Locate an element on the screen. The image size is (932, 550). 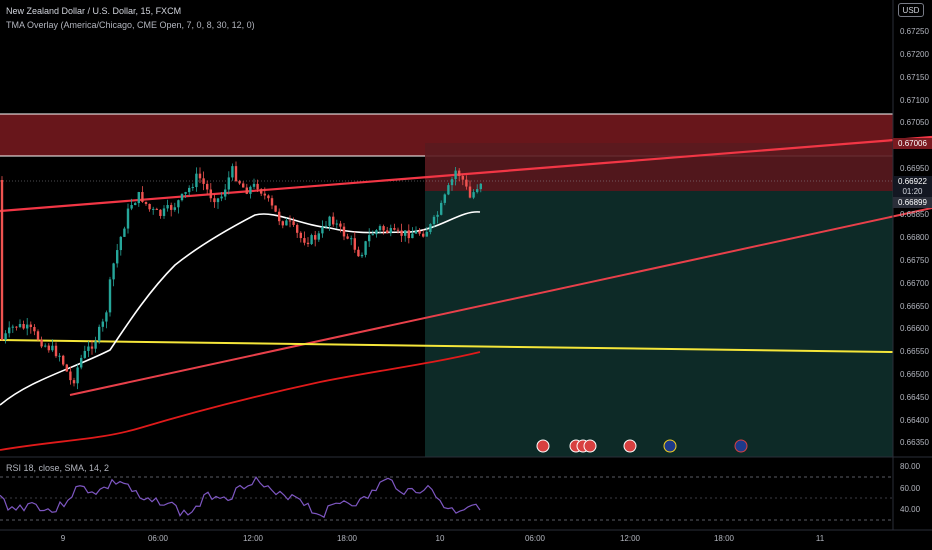
price-tick-label: 0.67050 is located at coordinates (914, 122).